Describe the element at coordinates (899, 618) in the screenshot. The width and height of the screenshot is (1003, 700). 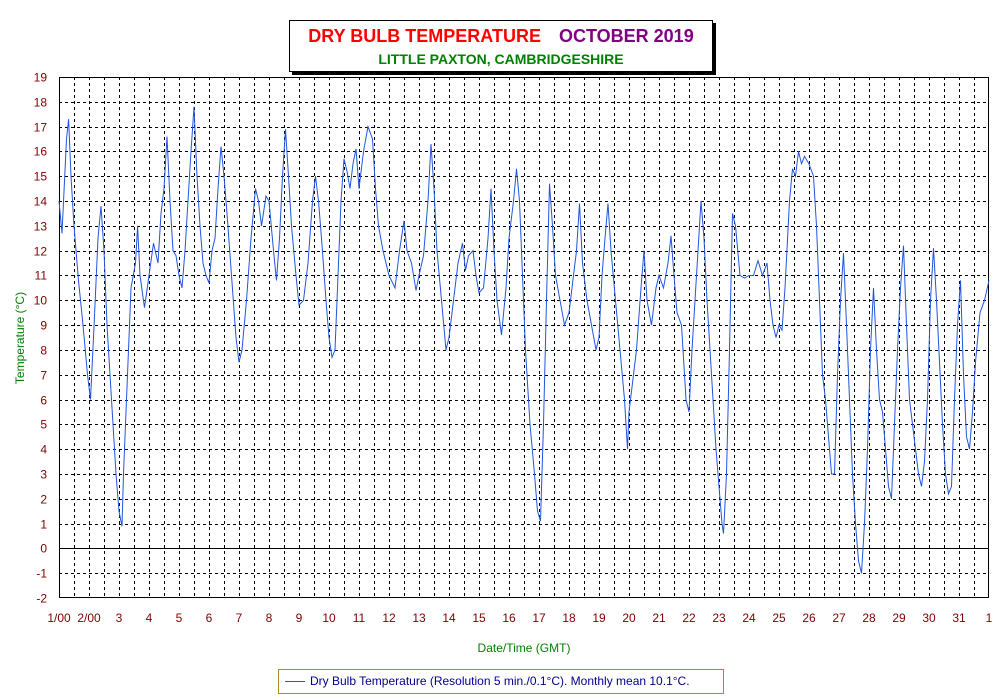
I see `x-tick-label: 29` at that location.